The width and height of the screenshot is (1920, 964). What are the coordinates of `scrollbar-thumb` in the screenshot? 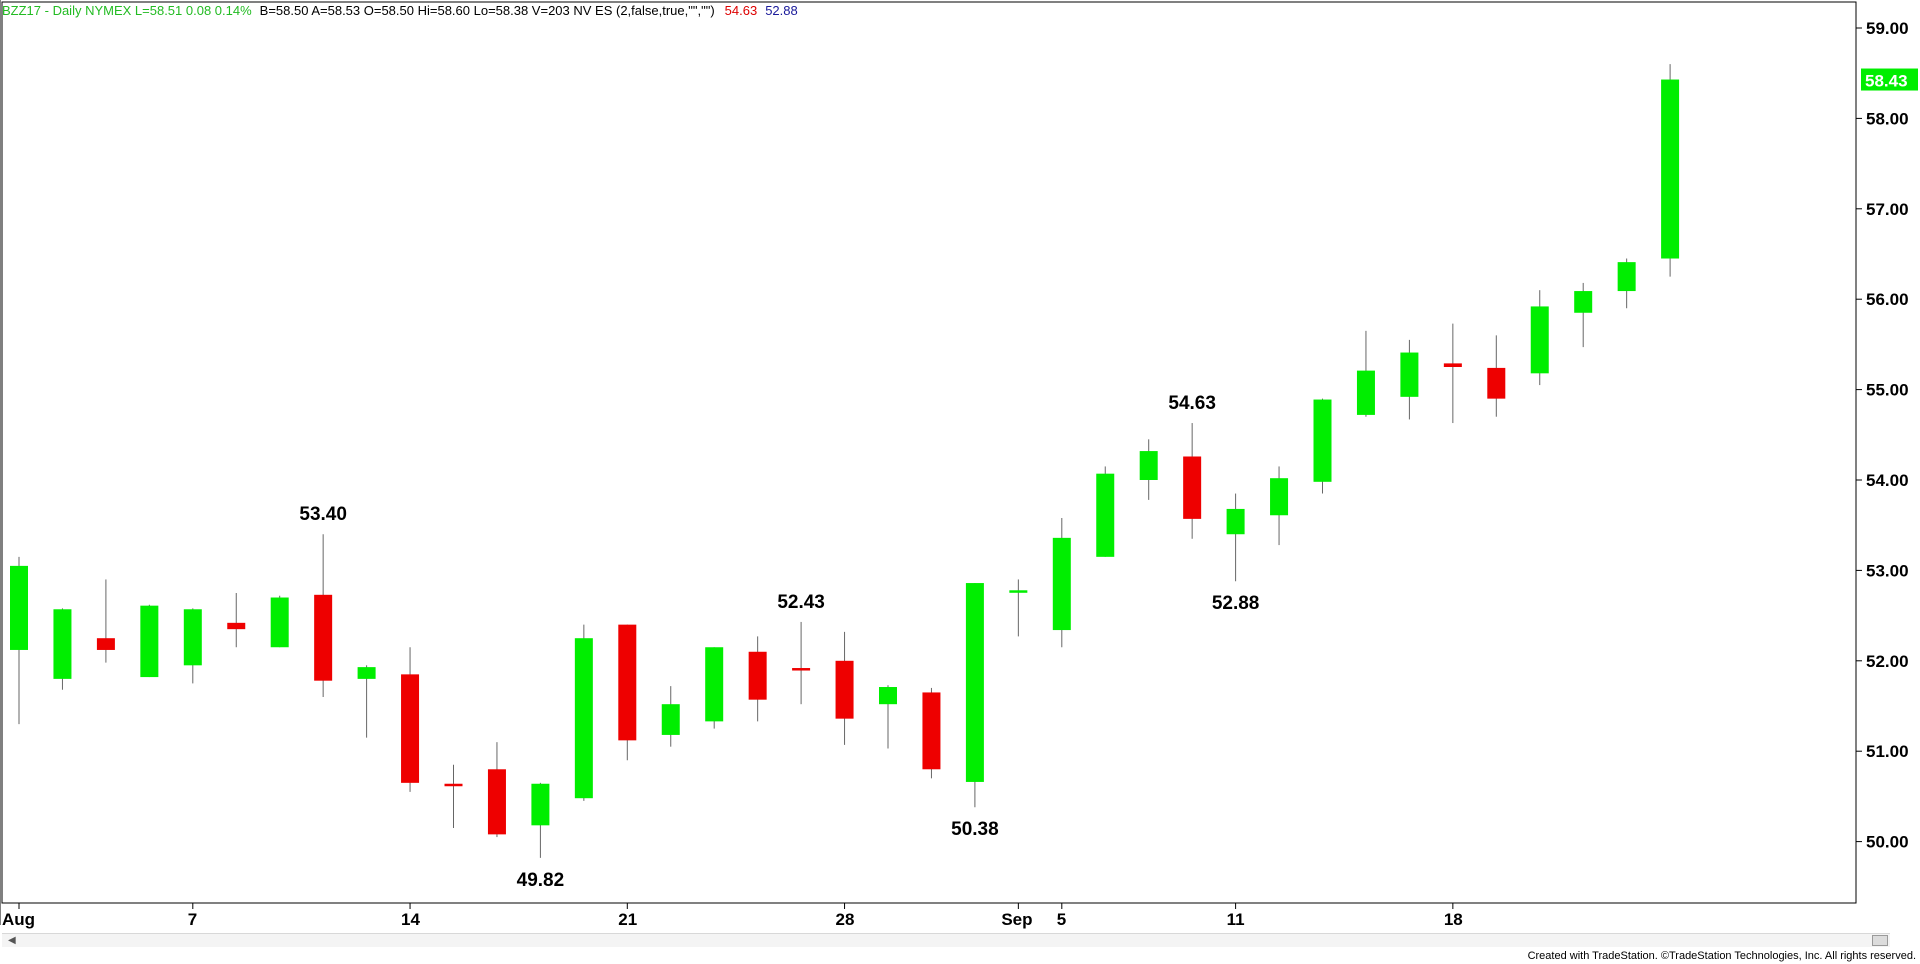 It's located at (1880, 940).